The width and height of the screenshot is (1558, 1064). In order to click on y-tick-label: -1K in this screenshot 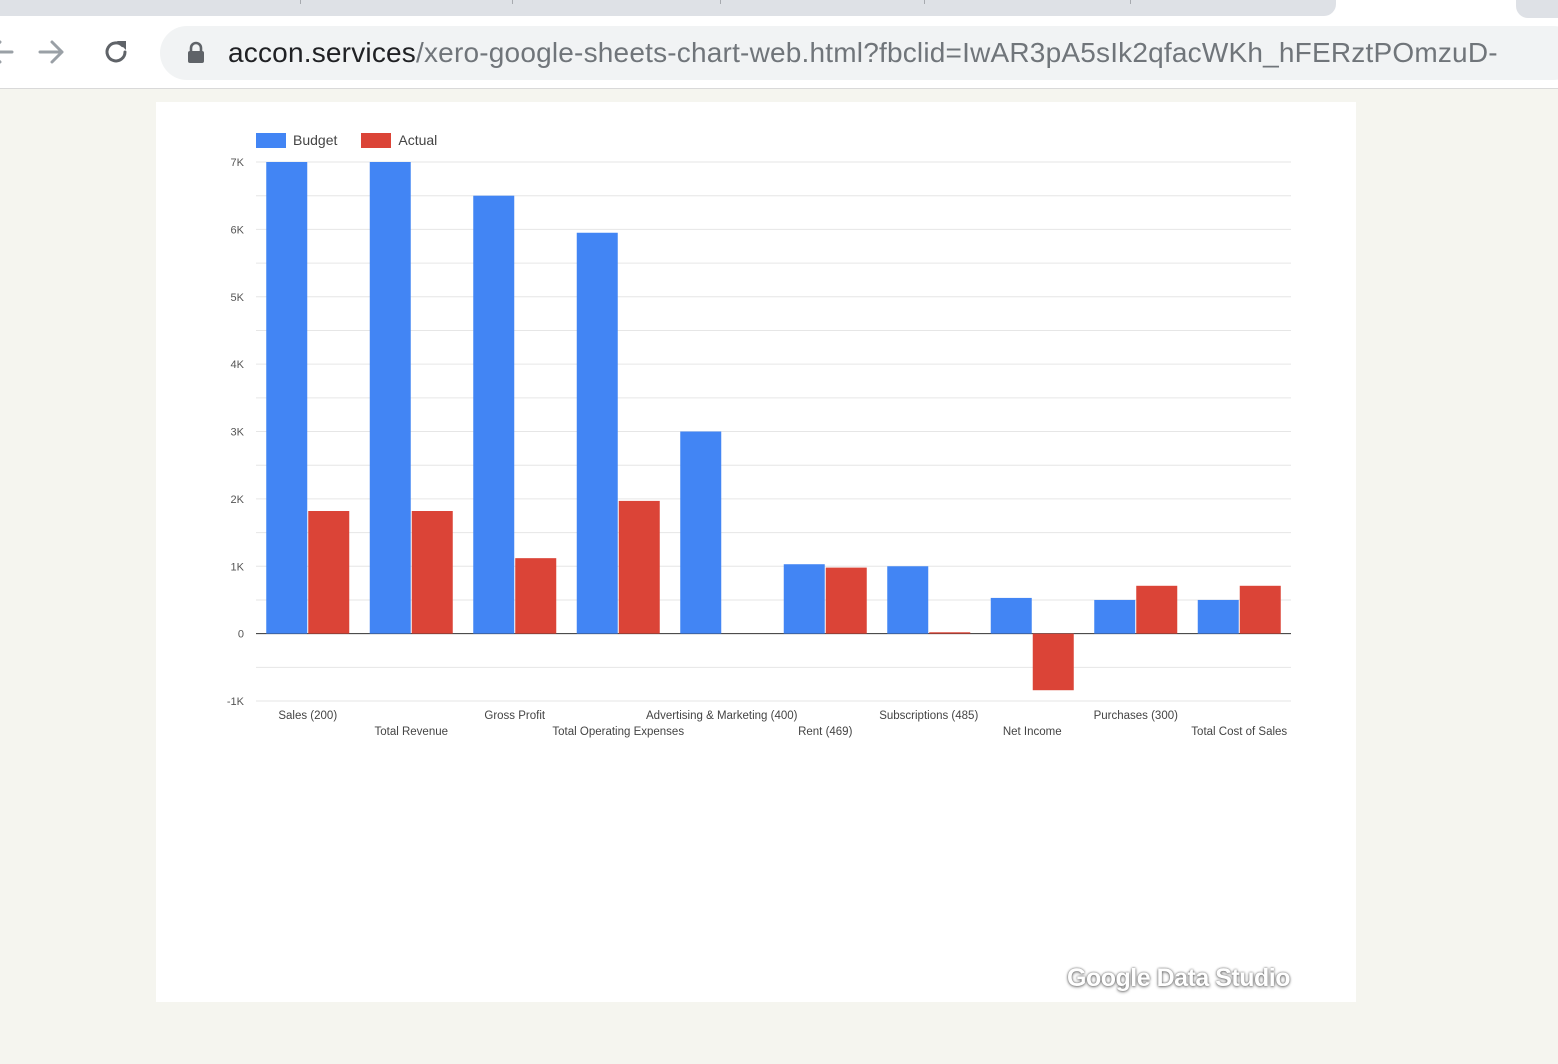, I will do `click(236, 702)`.